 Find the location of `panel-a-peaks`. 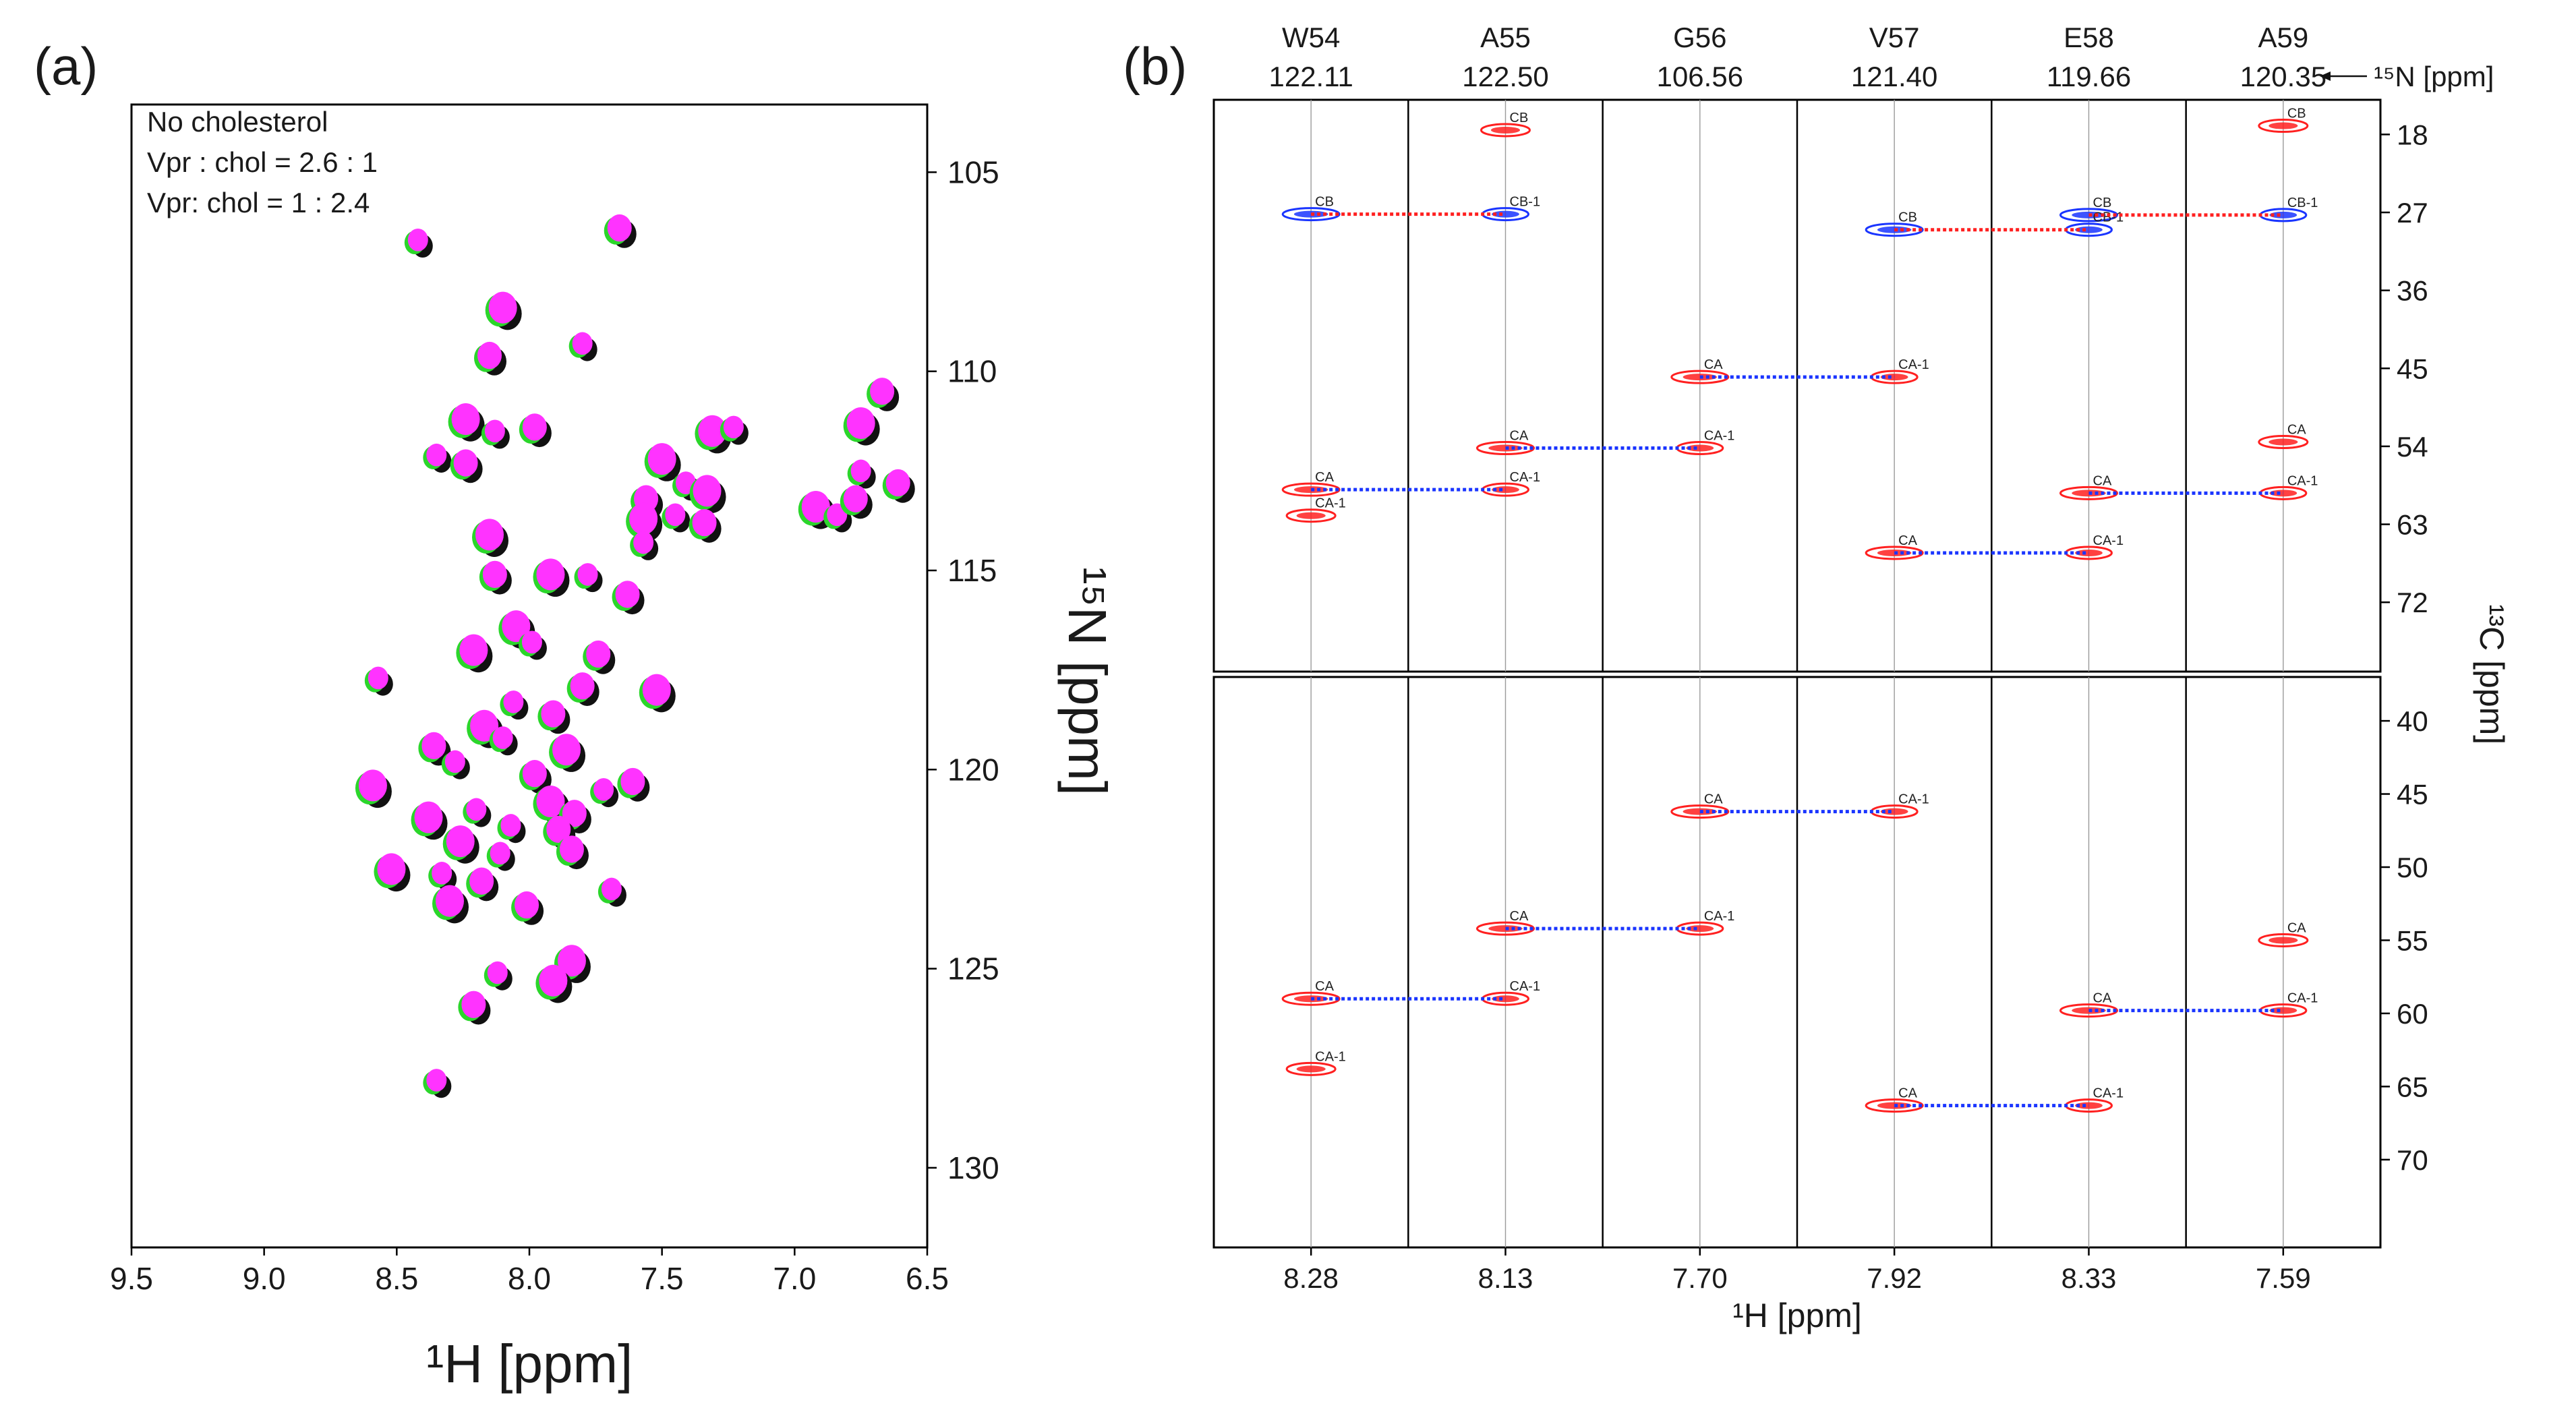

panel-a-peaks is located at coordinates (635, 656).